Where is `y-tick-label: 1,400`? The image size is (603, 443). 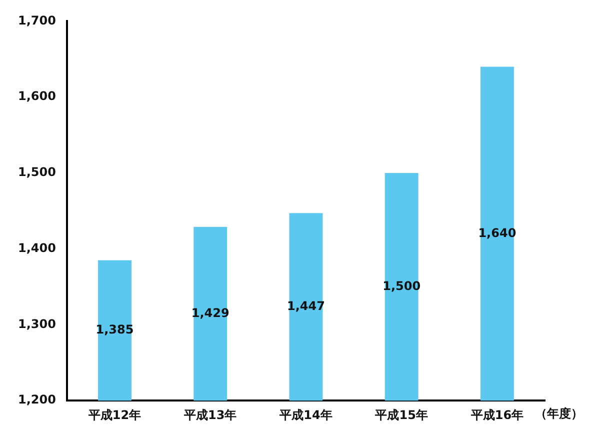 y-tick-label: 1,400 is located at coordinates (37, 247).